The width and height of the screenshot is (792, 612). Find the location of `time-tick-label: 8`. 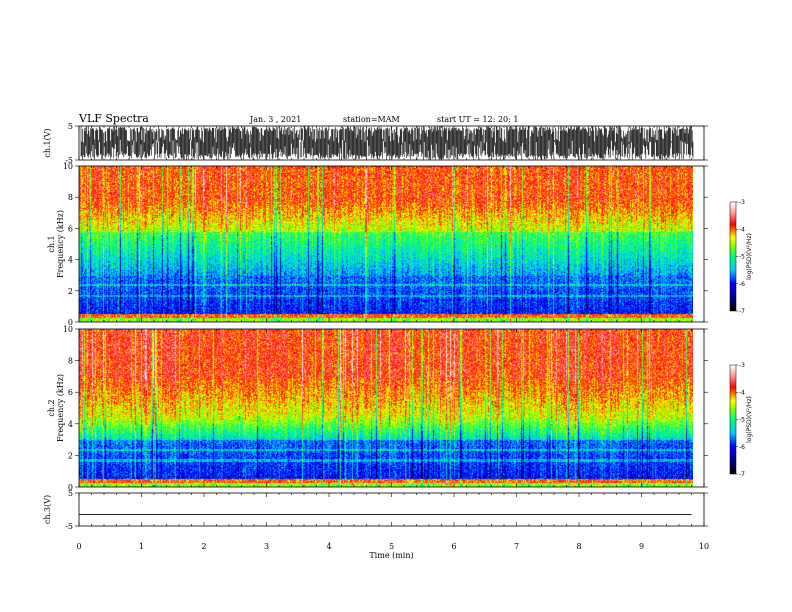

time-tick-label: 8 is located at coordinates (578, 546).